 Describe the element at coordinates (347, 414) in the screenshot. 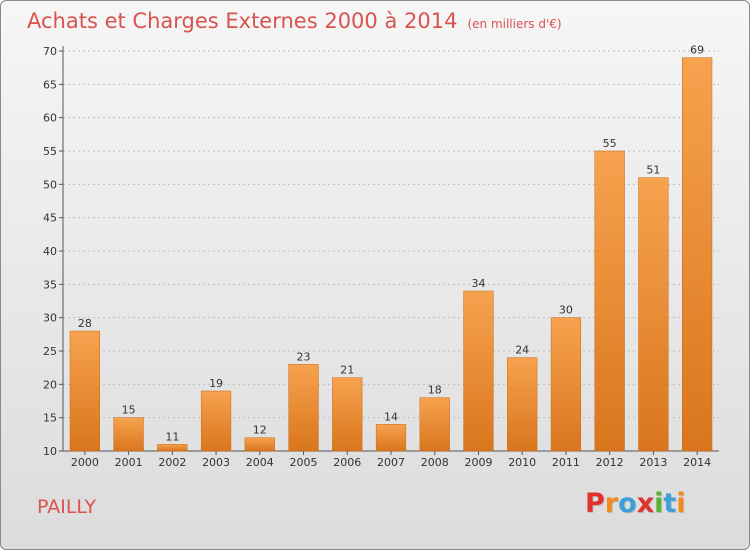

I see `bar-2006` at that location.